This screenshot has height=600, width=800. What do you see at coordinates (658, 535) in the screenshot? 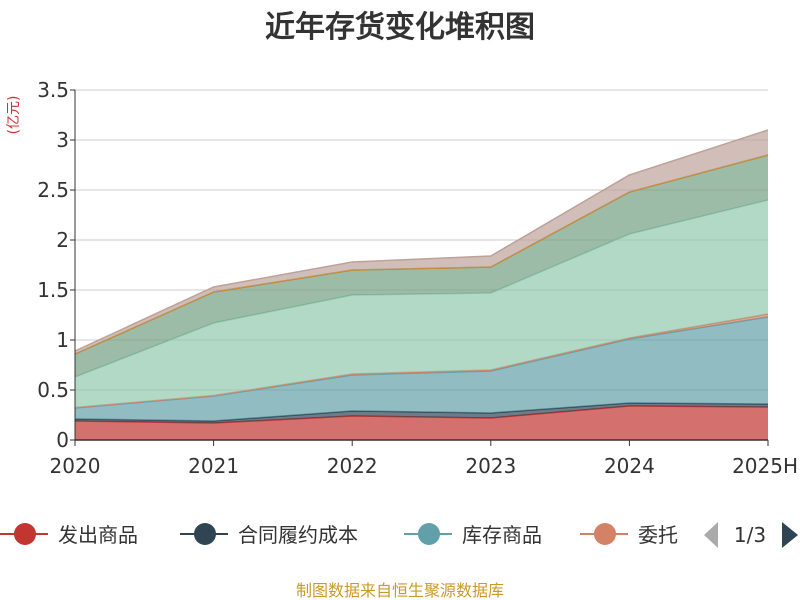
I see `legend-label: 委托` at bounding box center [658, 535].